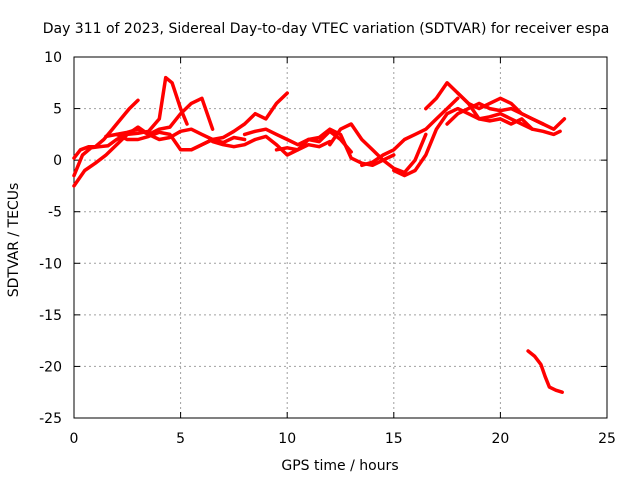  I want to click on y-tick-label: -20, so click(50, 367).